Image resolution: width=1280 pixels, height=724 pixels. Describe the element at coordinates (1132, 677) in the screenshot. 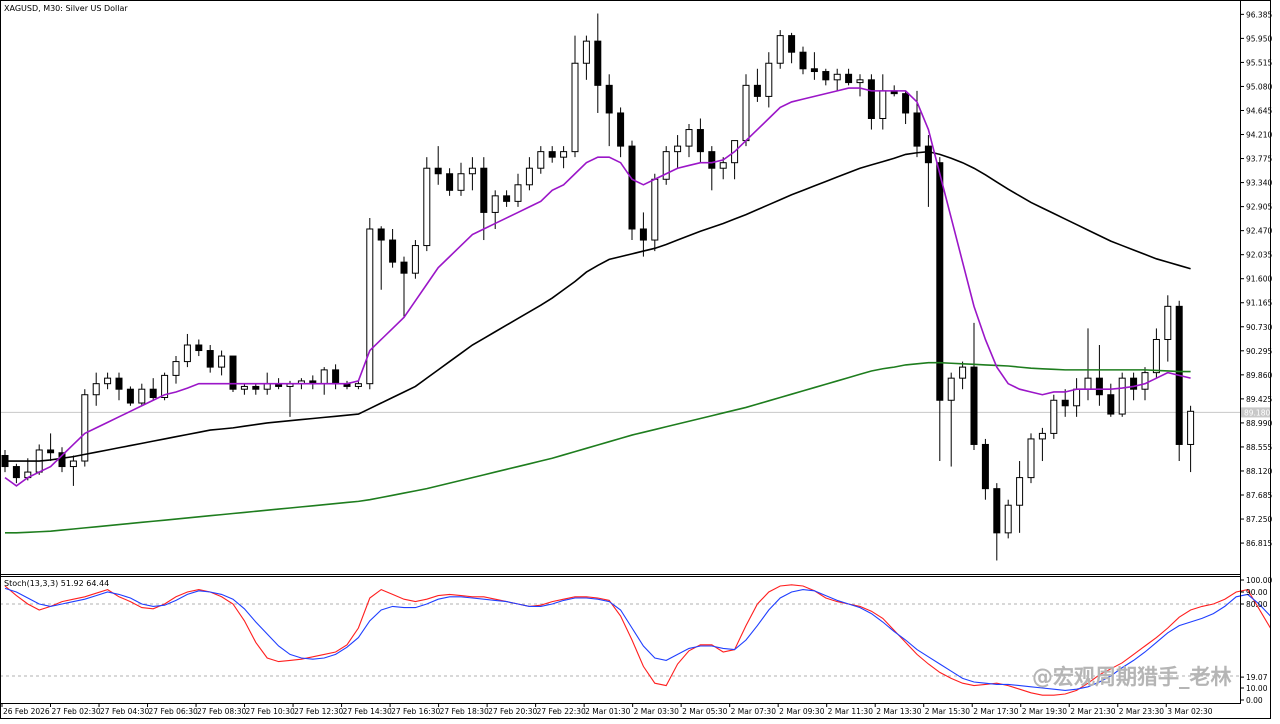

I see `watermark-text: @宏观周期猎手_老林` at that location.